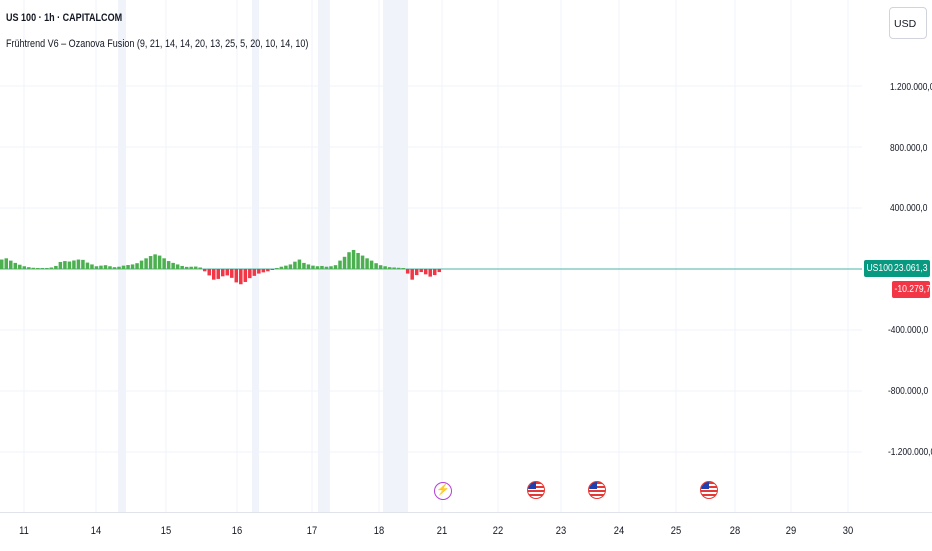  I want to click on price-label: -400.000,0, so click(908, 330).